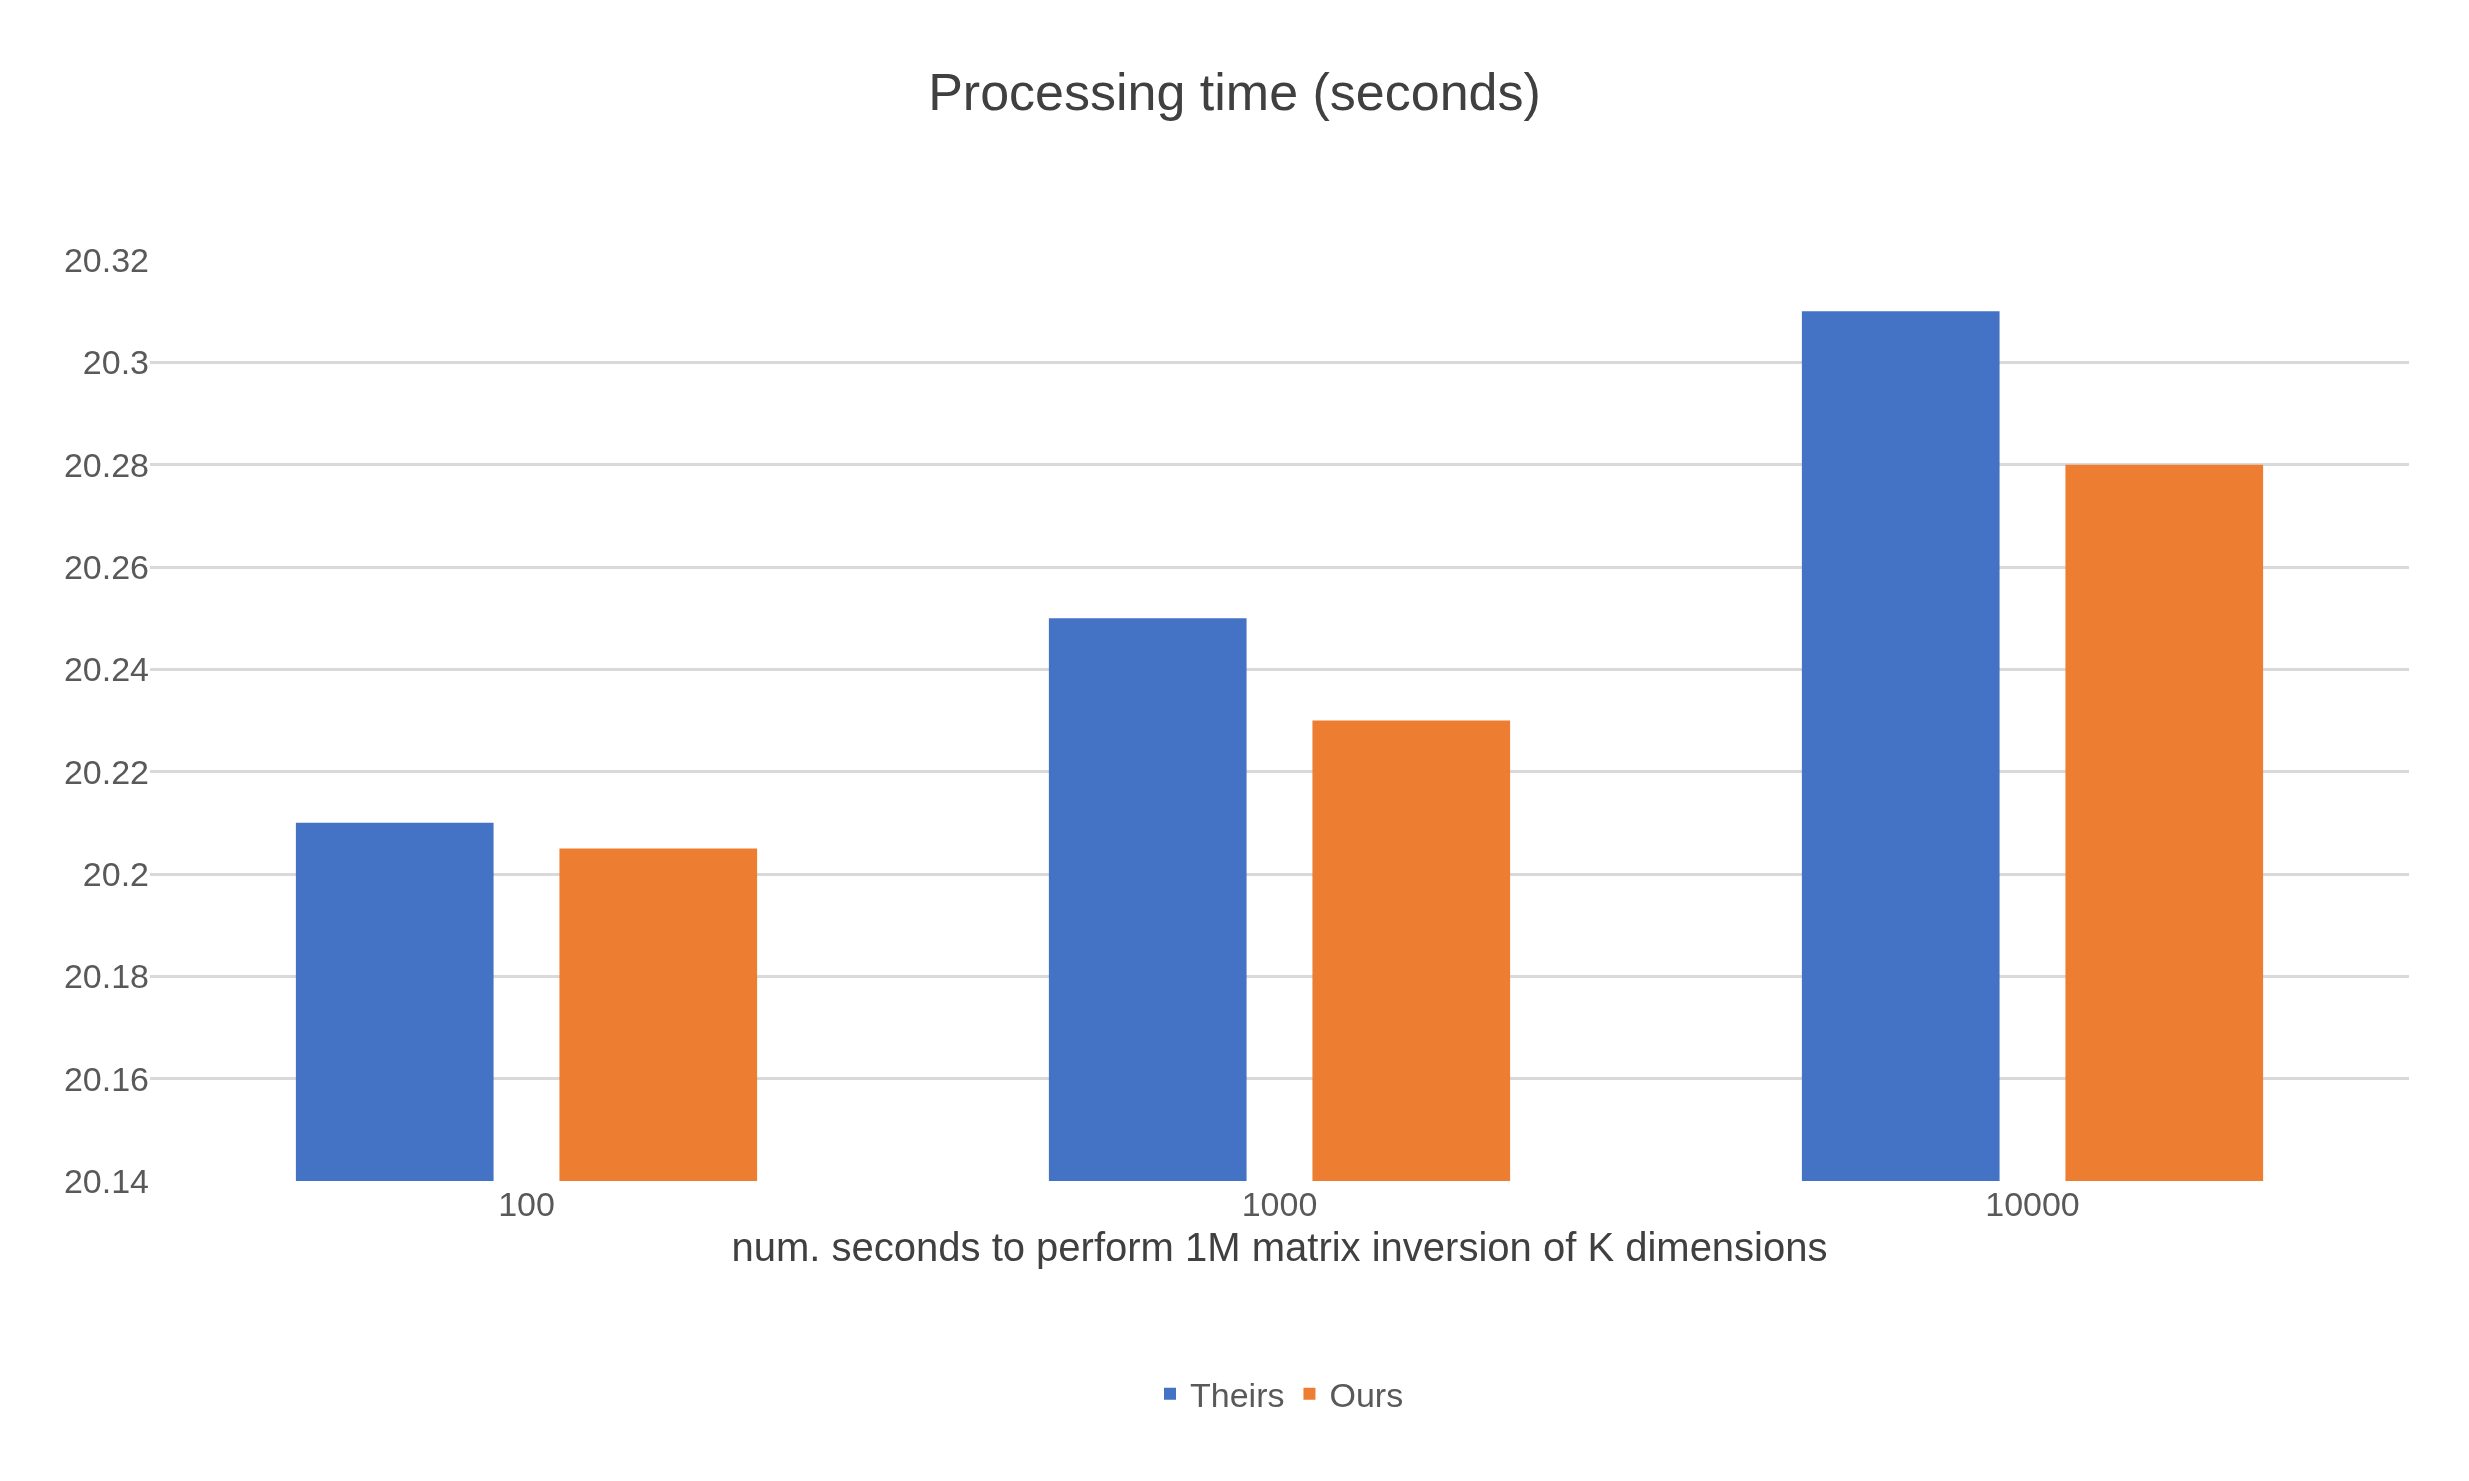 This screenshot has width=2469, height=1481. What do you see at coordinates (2032, 1204) in the screenshot?
I see `x-tick-label: 10000` at bounding box center [2032, 1204].